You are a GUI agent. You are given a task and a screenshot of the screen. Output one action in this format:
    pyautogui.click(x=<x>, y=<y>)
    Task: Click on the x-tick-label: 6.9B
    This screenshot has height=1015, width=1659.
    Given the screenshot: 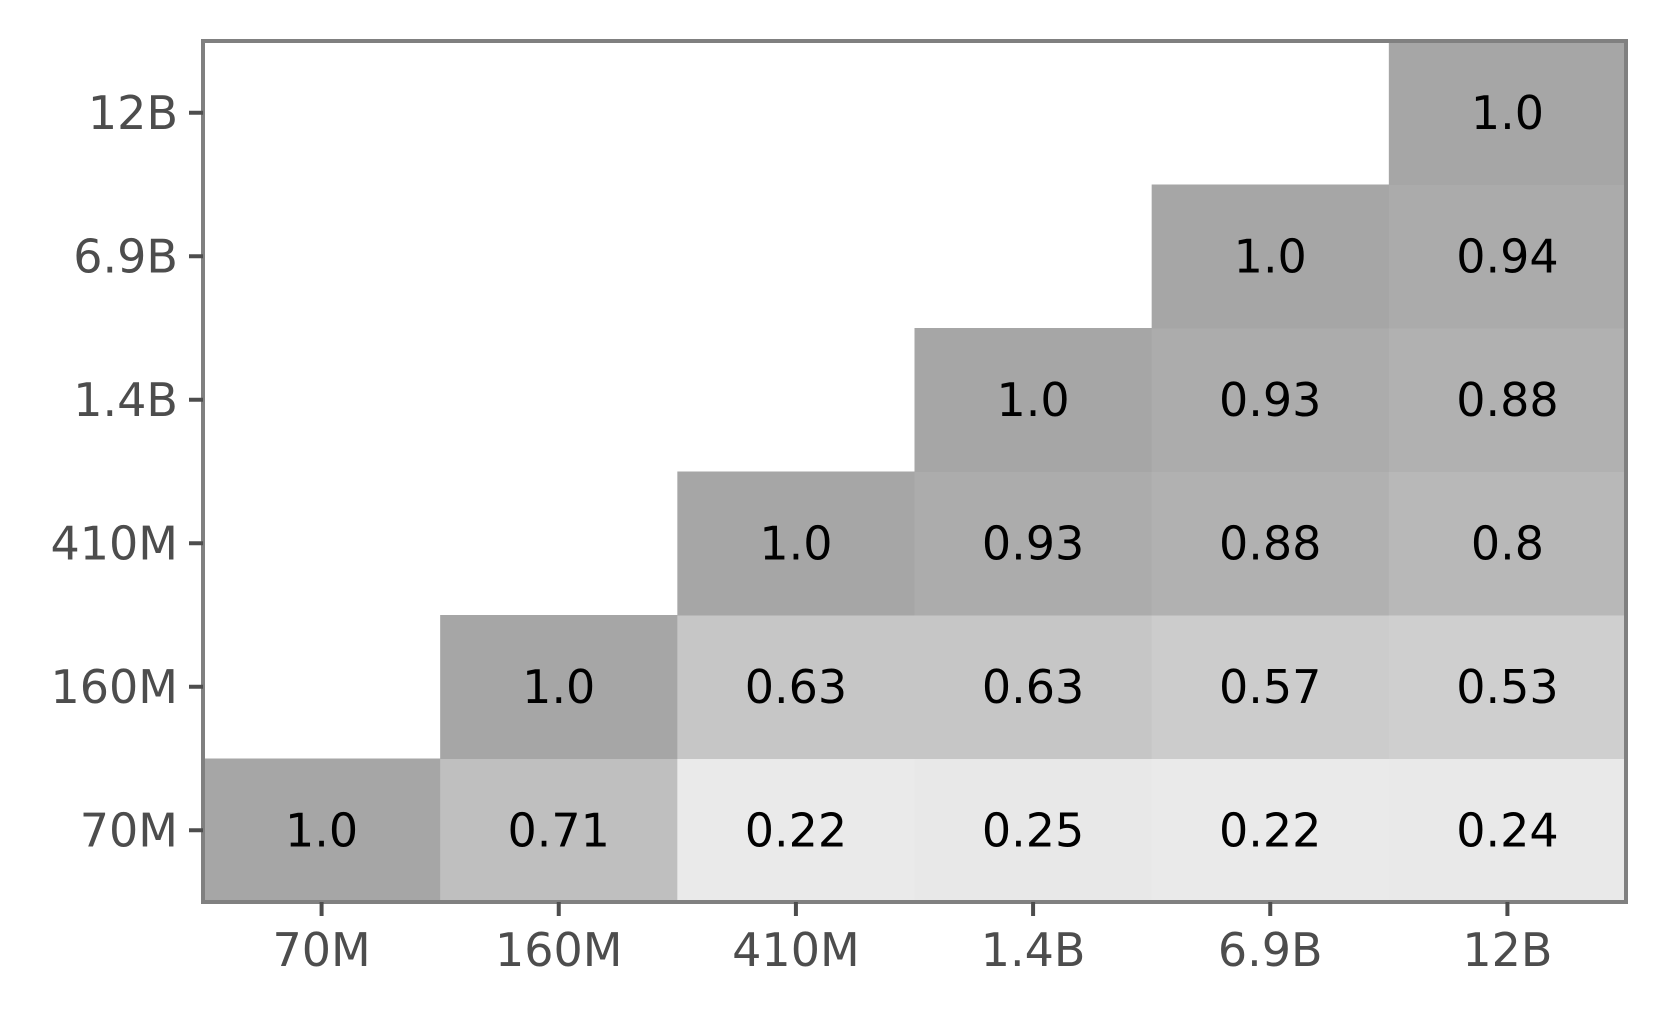 What is the action you would take?
    pyautogui.click(x=1270, y=950)
    